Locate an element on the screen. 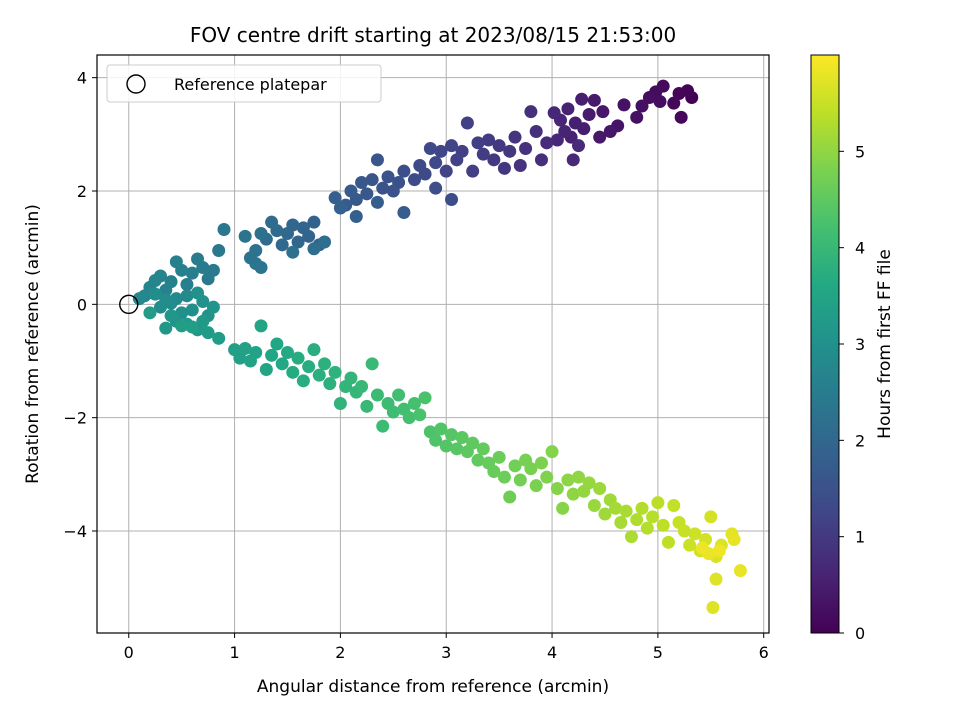 This screenshot has width=960, height=720. legend-box is located at coordinates (244, 83).